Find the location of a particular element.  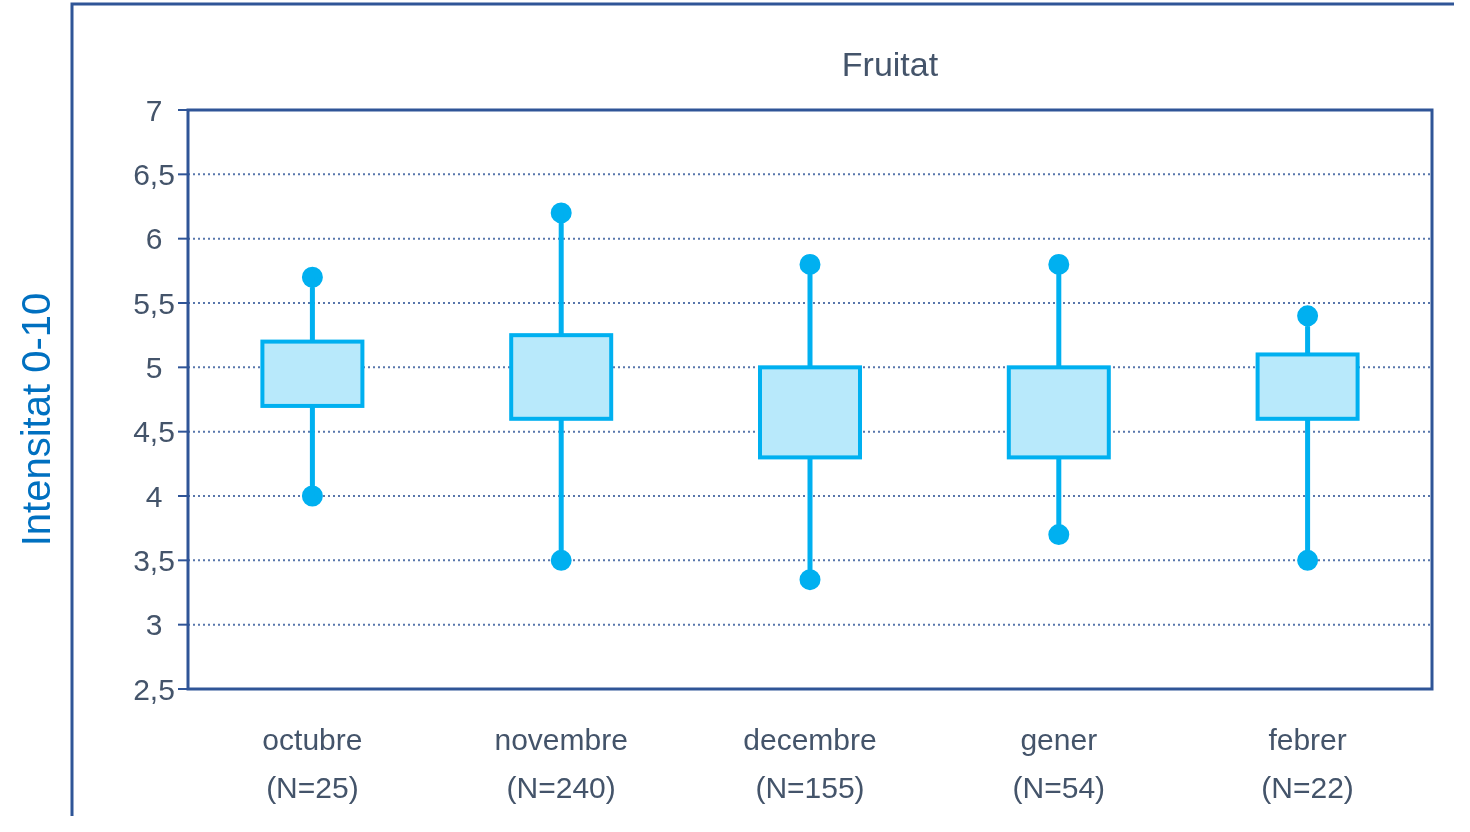

x-tick-label: octubre (N=25) is located at coordinates (312, 763).